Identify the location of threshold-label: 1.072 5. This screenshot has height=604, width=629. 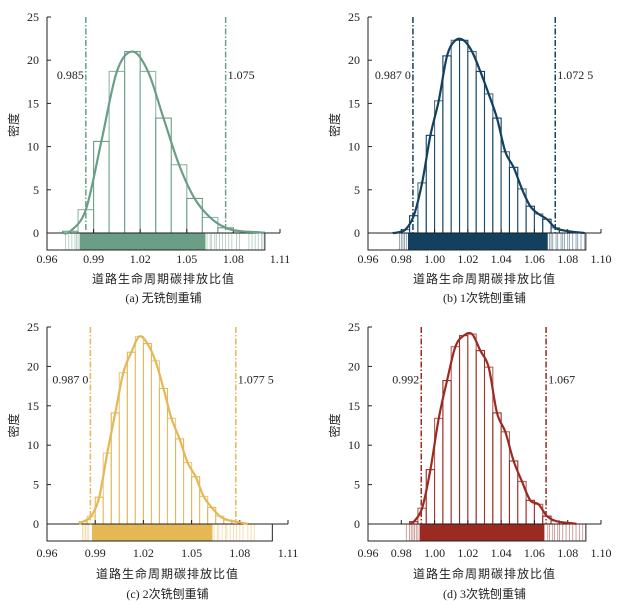
(575, 75).